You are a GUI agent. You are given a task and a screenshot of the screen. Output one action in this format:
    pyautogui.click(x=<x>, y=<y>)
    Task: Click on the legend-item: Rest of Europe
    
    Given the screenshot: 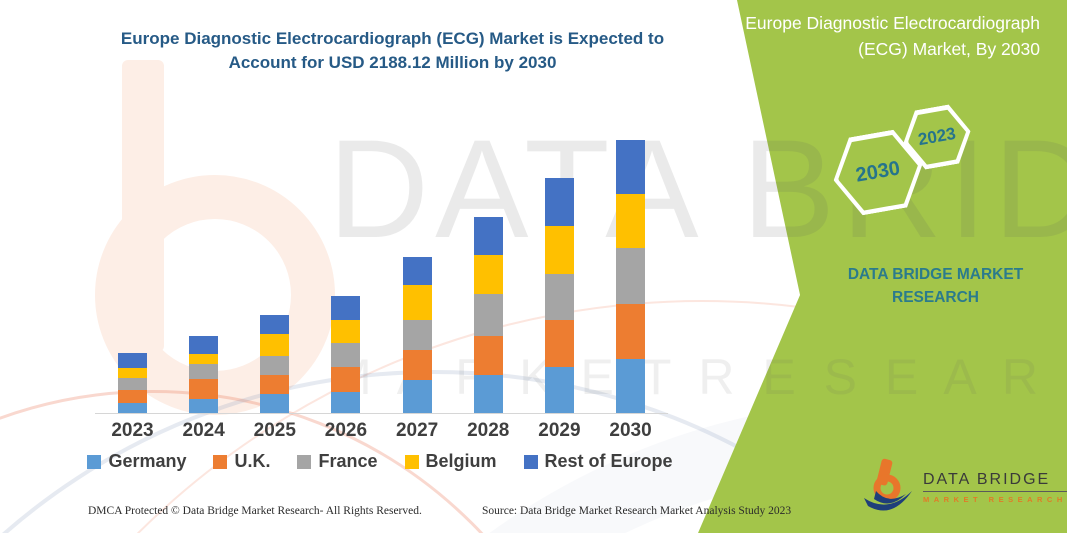 What is the action you would take?
    pyautogui.click(x=598, y=461)
    